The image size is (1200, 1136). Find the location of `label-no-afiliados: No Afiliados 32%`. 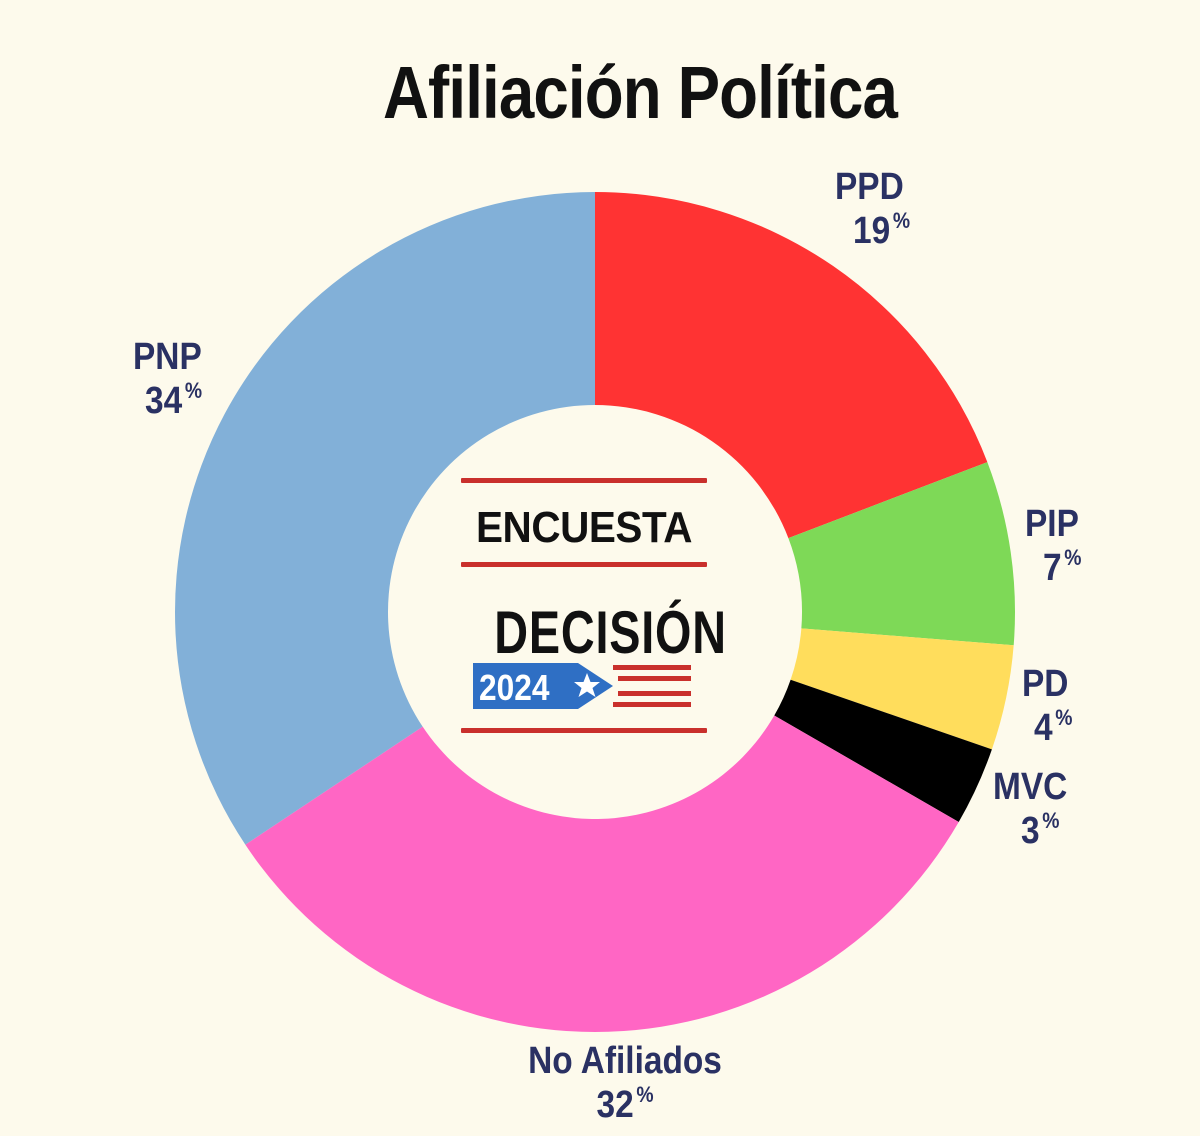

label-no-afiliados: No Afiliados 32% is located at coordinates (625, 1083).